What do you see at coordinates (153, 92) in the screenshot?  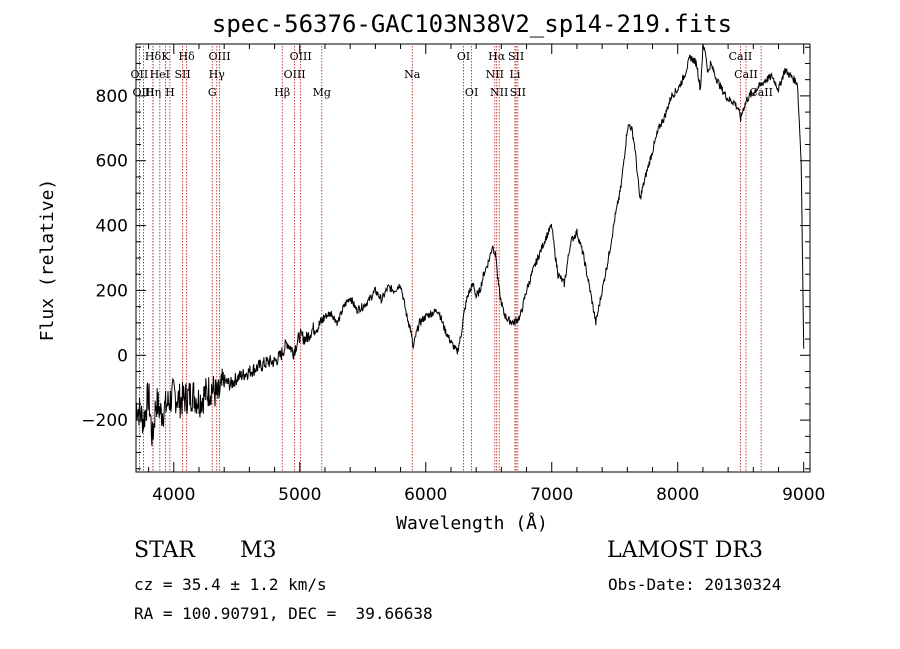 I see `line-label-19: Hη` at bounding box center [153, 92].